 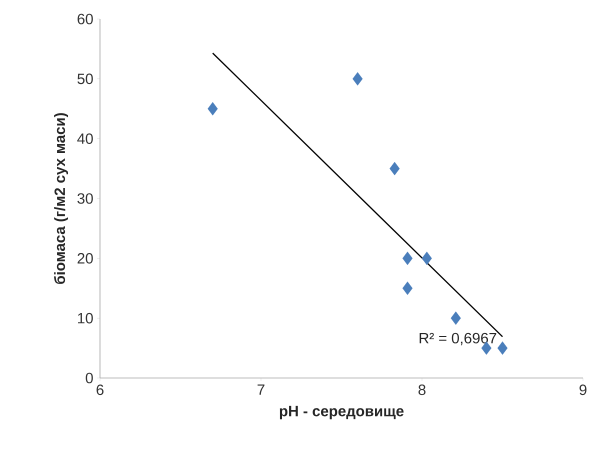 I want to click on x-tick-label: 7, so click(x=261, y=389).